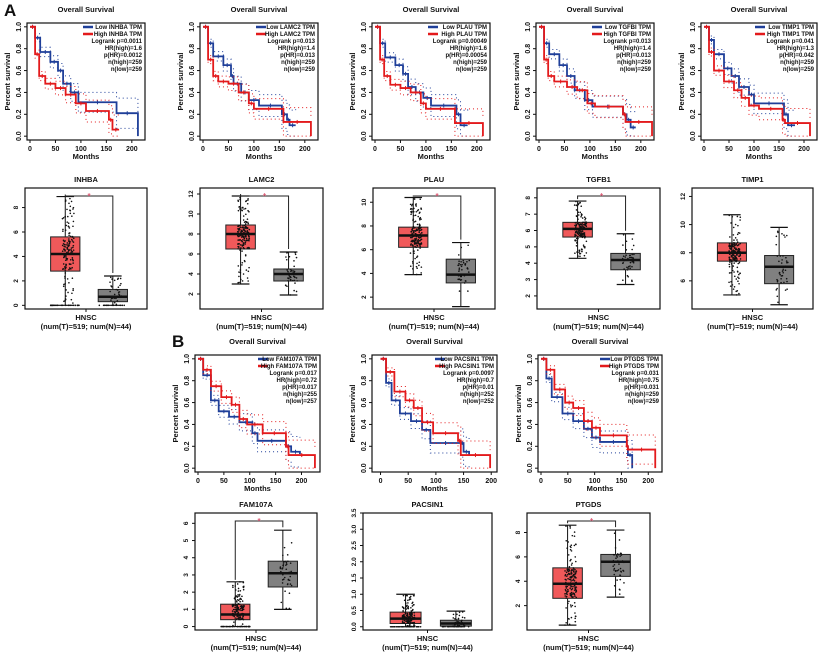 This screenshot has height=654, width=825. What do you see at coordinates (476, 381) in the screenshot?
I see `legend-stat: HR(high)=0.7` at bounding box center [476, 381].